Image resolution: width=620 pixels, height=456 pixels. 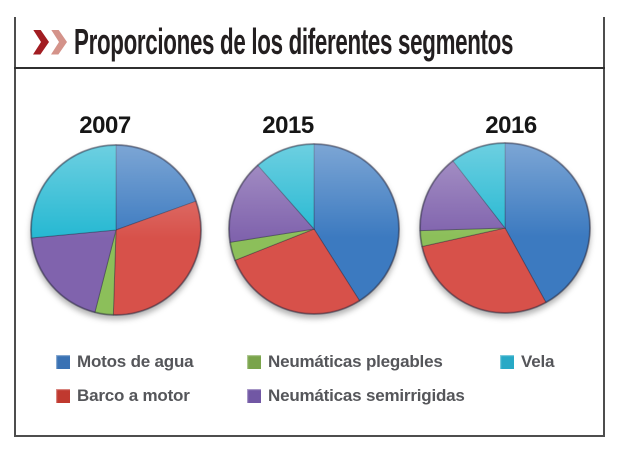 I want to click on header: Proporciones de los diferentes segmentos, so click(x=309, y=43).